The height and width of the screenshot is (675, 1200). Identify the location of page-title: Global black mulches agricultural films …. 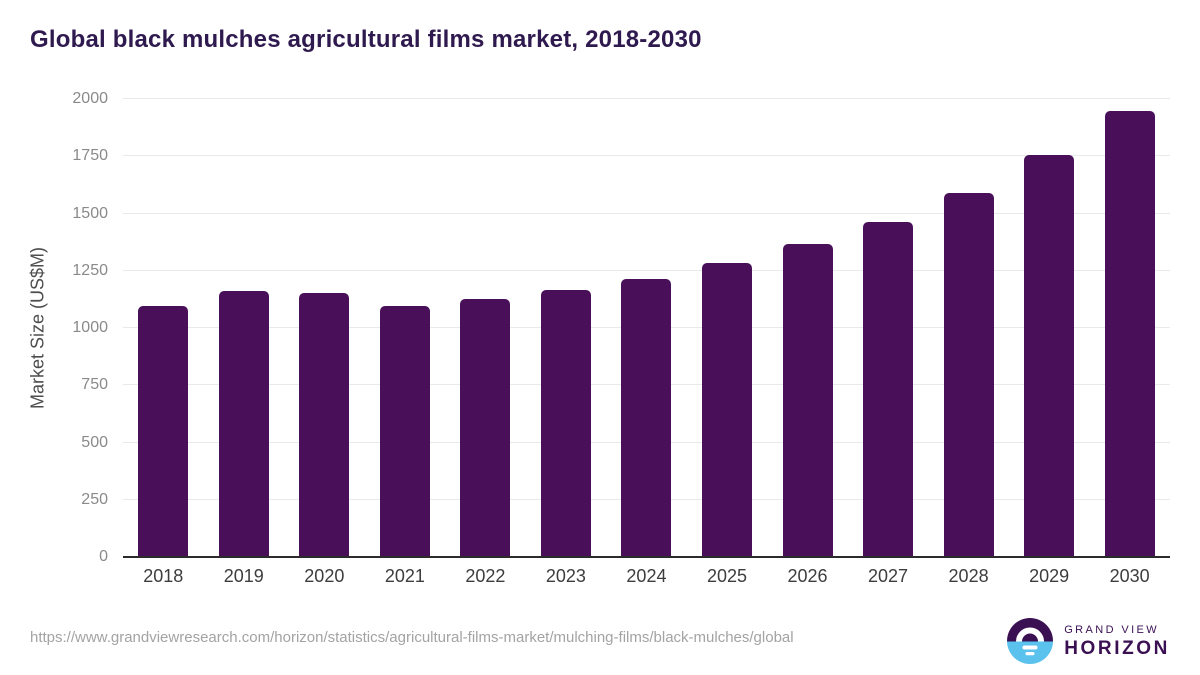
(366, 39).